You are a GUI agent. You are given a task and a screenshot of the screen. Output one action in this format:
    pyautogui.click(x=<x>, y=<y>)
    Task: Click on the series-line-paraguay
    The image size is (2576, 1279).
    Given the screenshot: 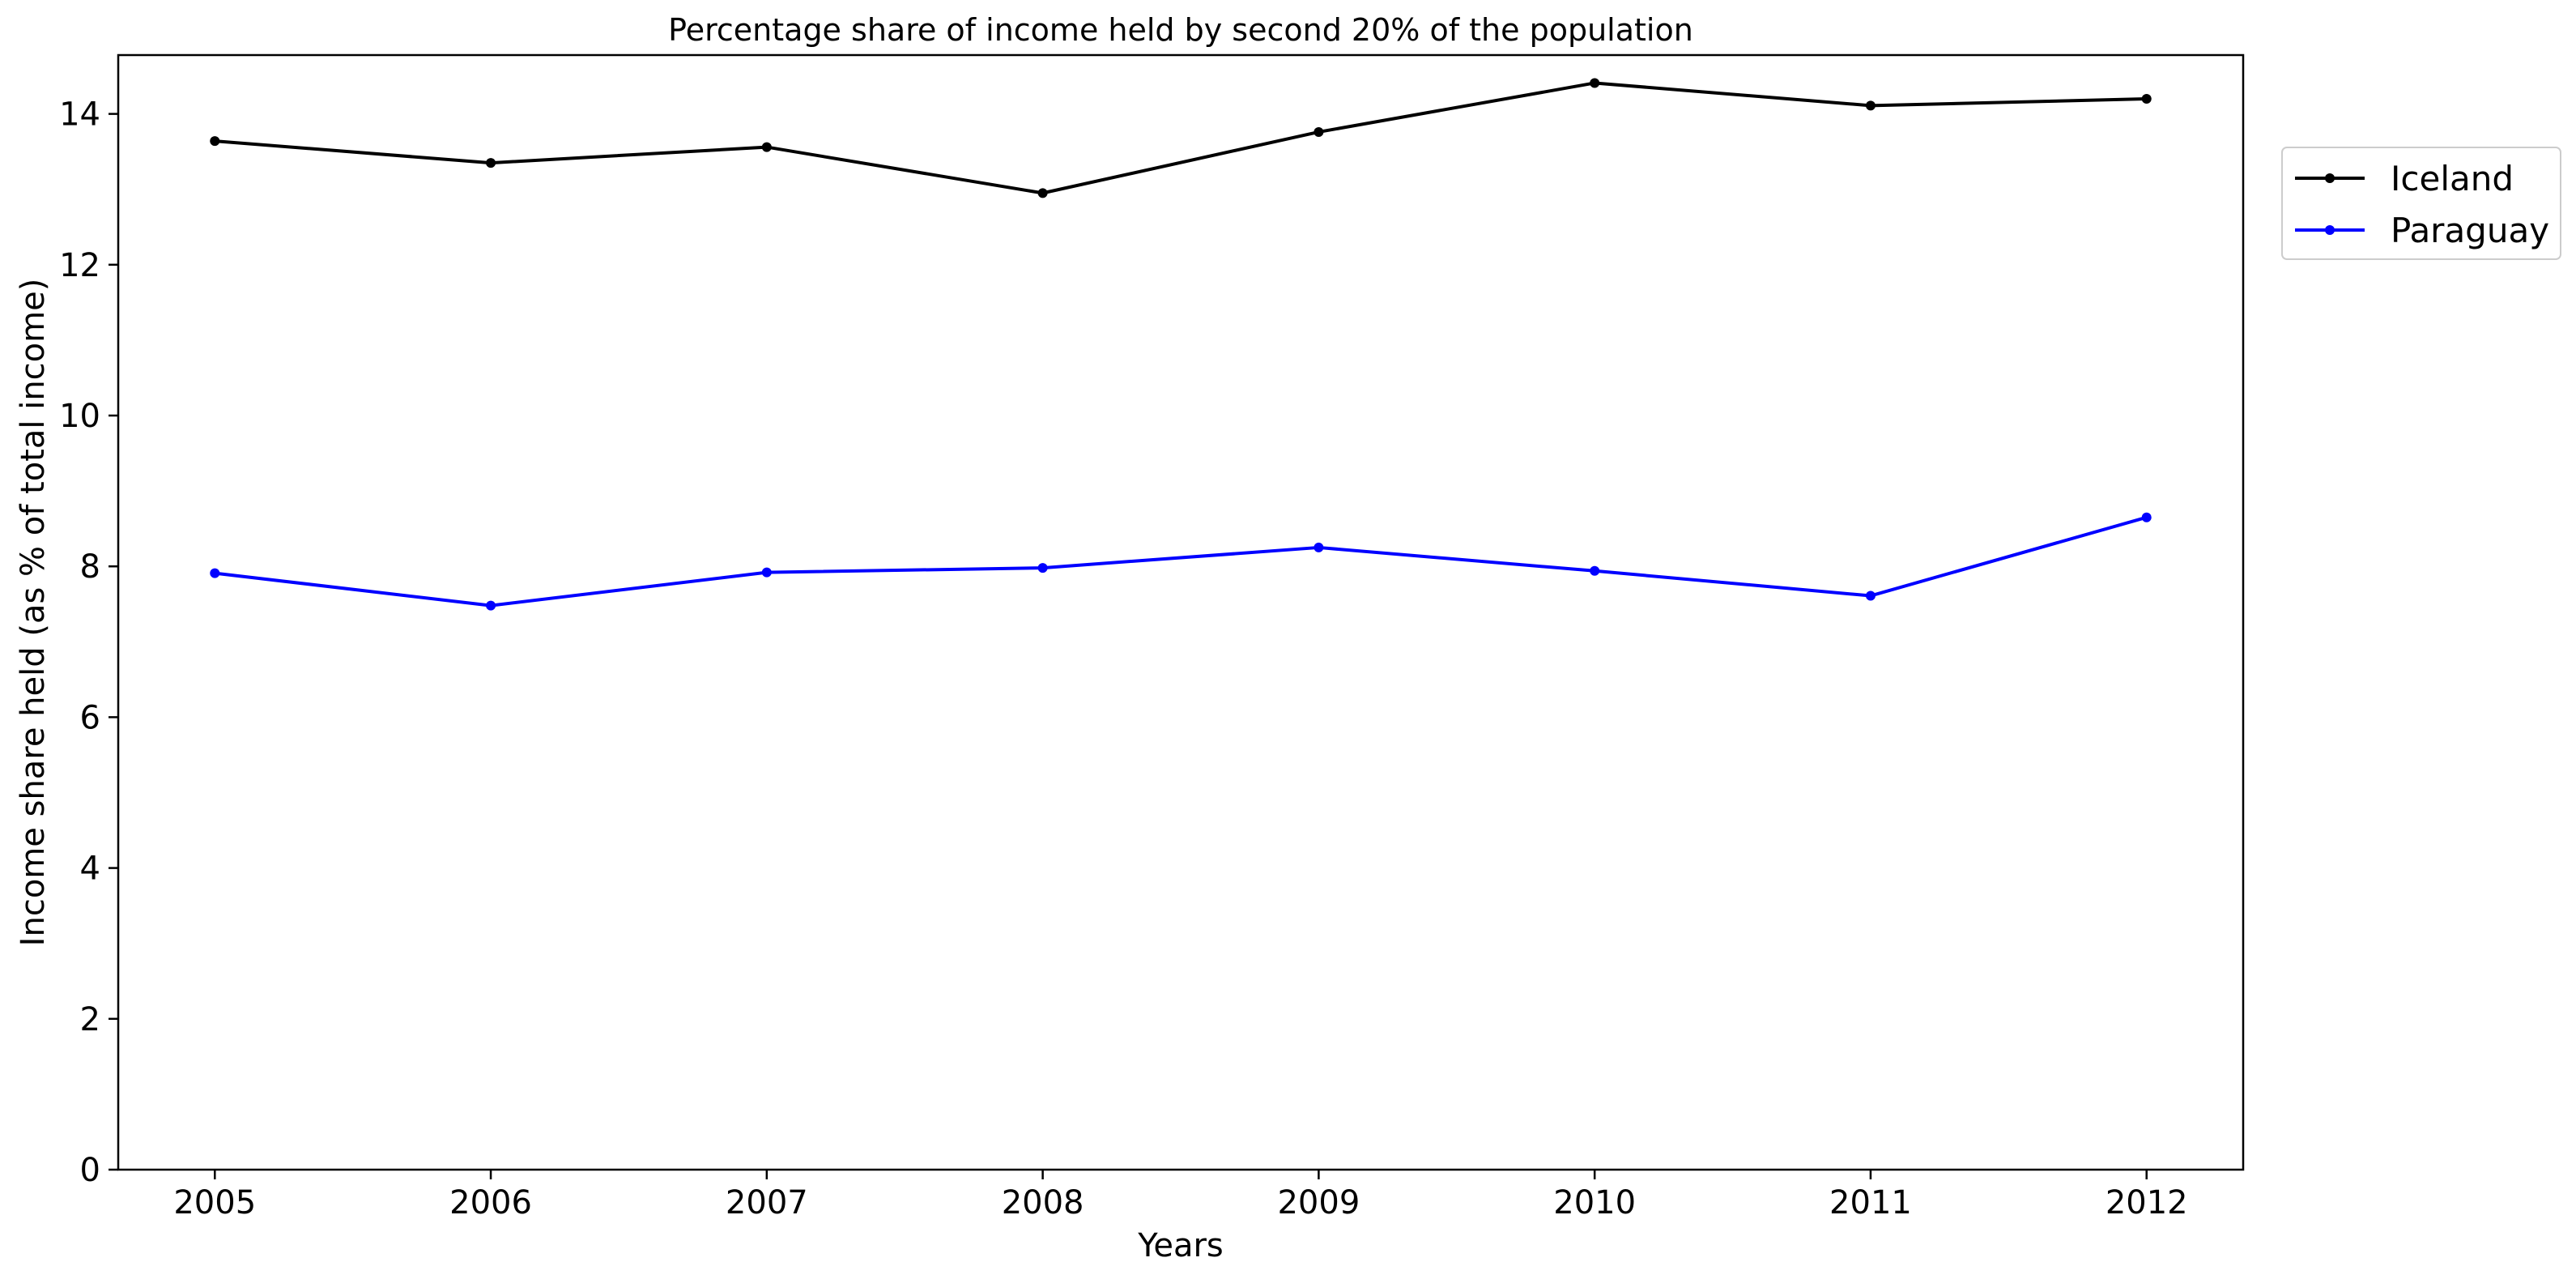 What is the action you would take?
    pyautogui.click(x=1181, y=561)
    